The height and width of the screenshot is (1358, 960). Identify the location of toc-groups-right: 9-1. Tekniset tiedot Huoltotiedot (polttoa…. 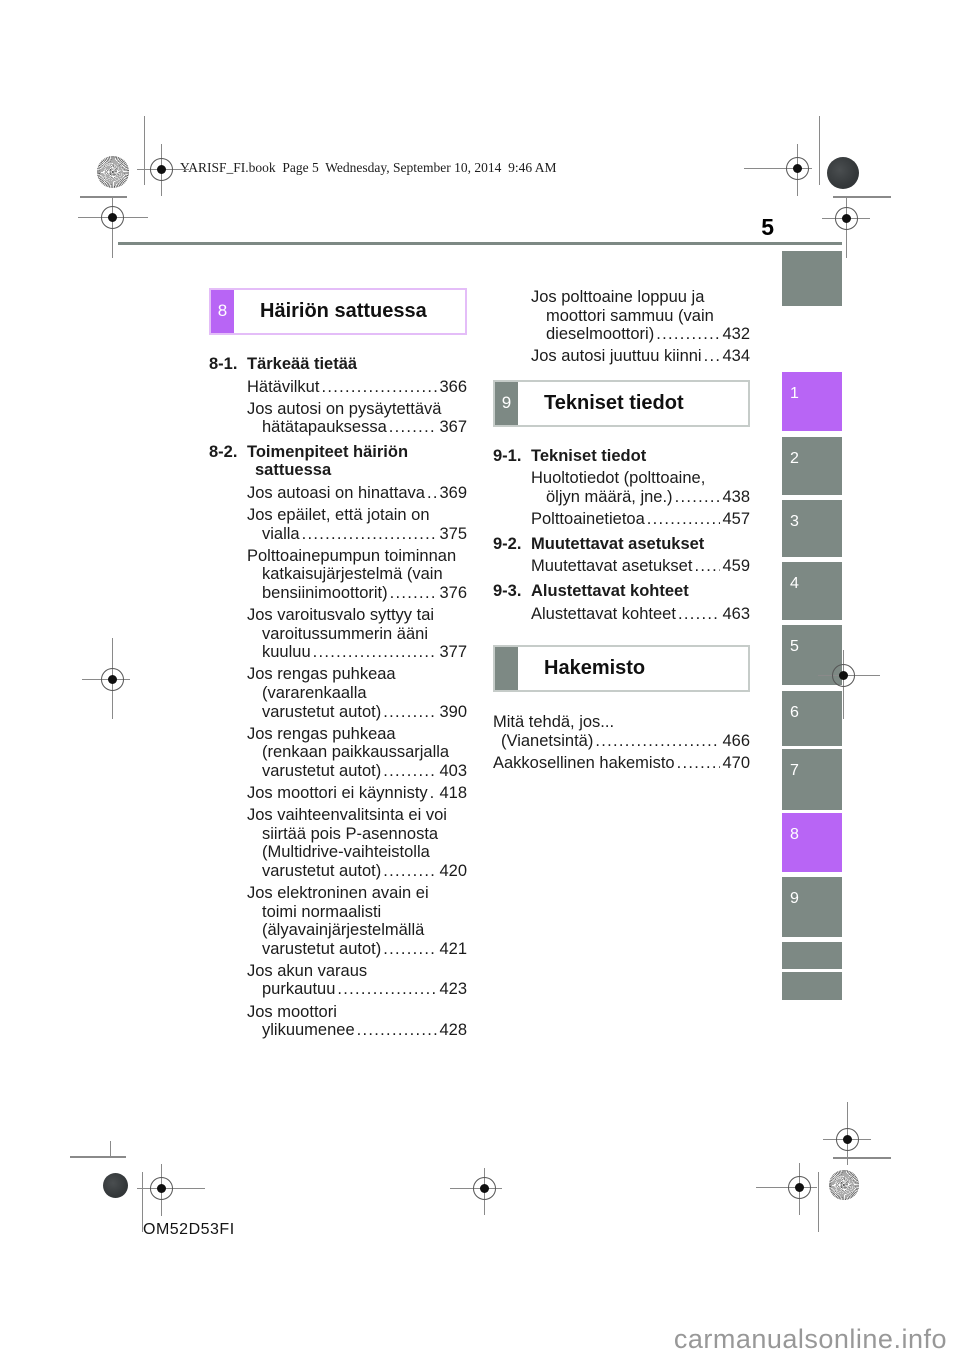
(621, 535).